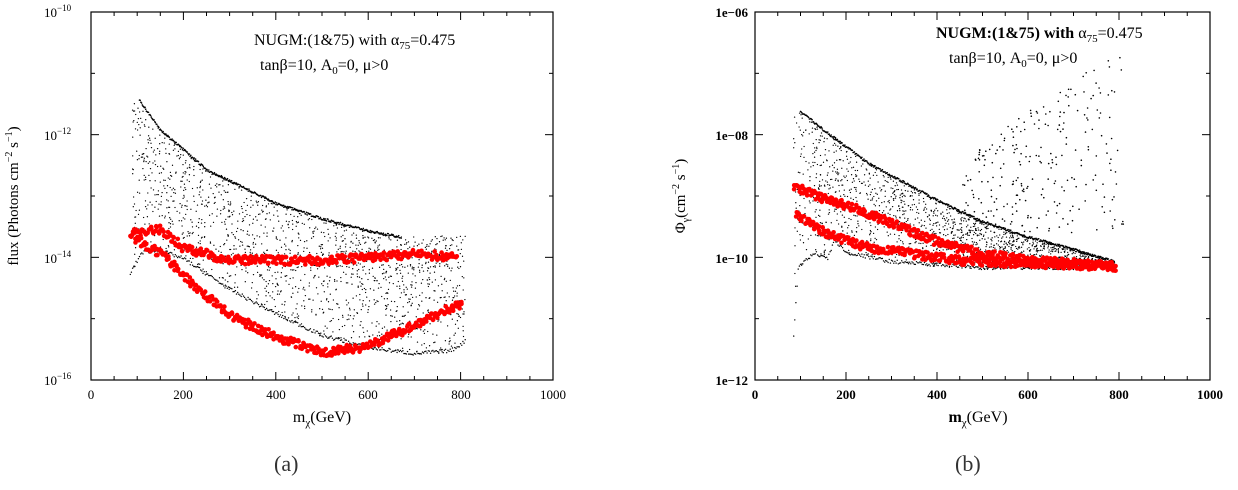  Describe the element at coordinates (183, 394) in the screenshot. I see `x-tick-a-2: 200` at that location.